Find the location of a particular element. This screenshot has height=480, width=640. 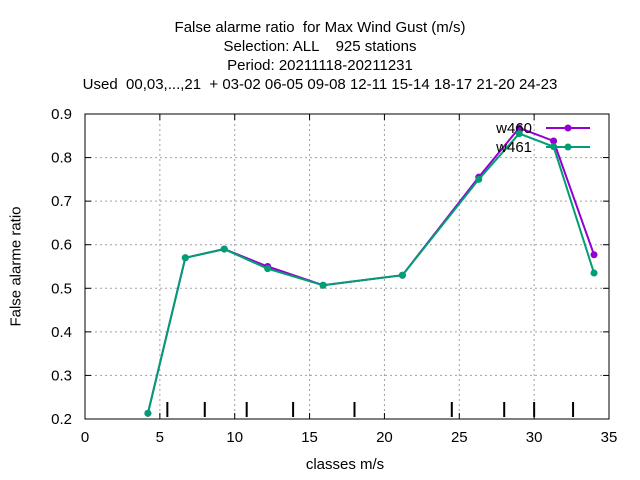

legend-marker-w460 is located at coordinates (568, 128).